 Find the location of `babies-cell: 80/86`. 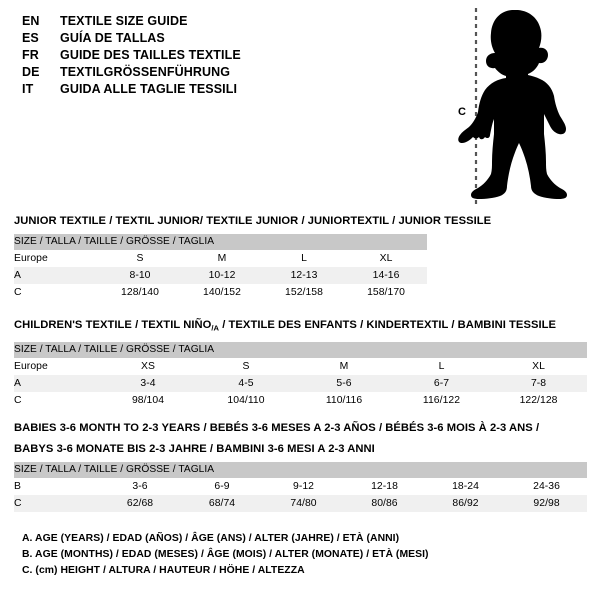

babies-cell: 80/86 is located at coordinates (384, 503).